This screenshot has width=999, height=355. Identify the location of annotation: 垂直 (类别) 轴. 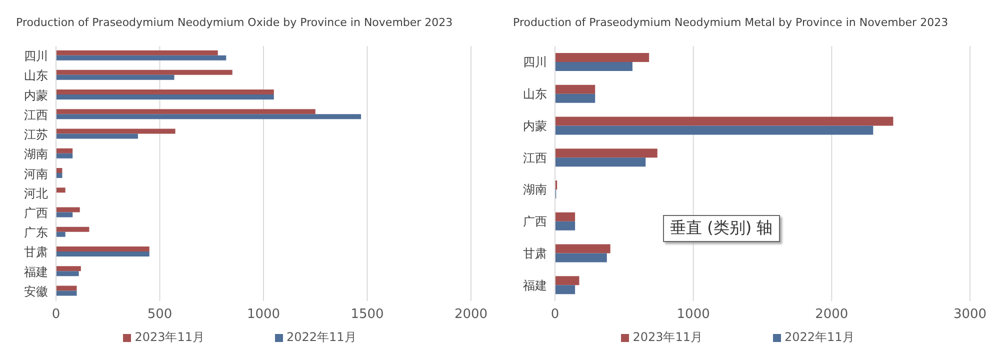
(721, 228).